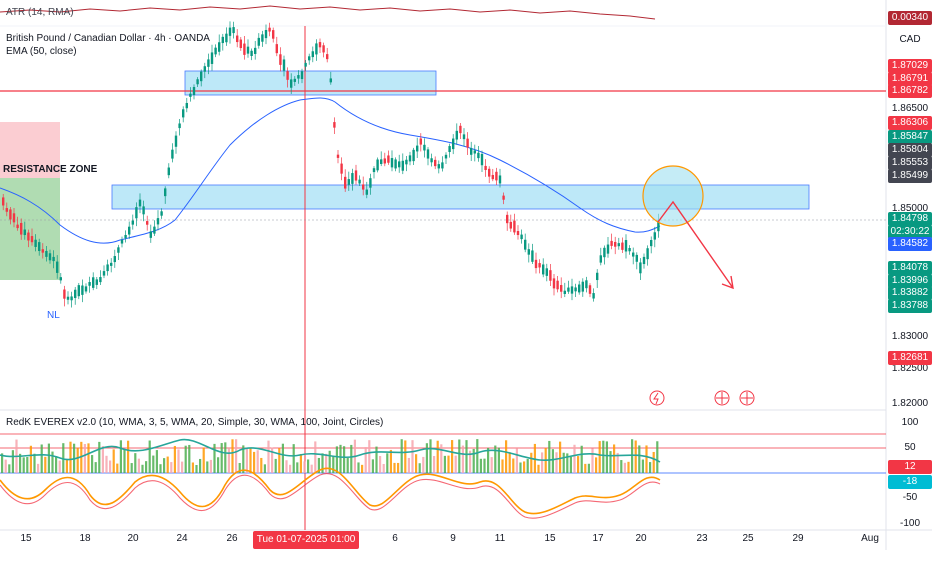 This screenshot has width=932, height=567. What do you see at coordinates (909, 523) in the screenshot?
I see `osc-tick-label: -100` at bounding box center [909, 523].